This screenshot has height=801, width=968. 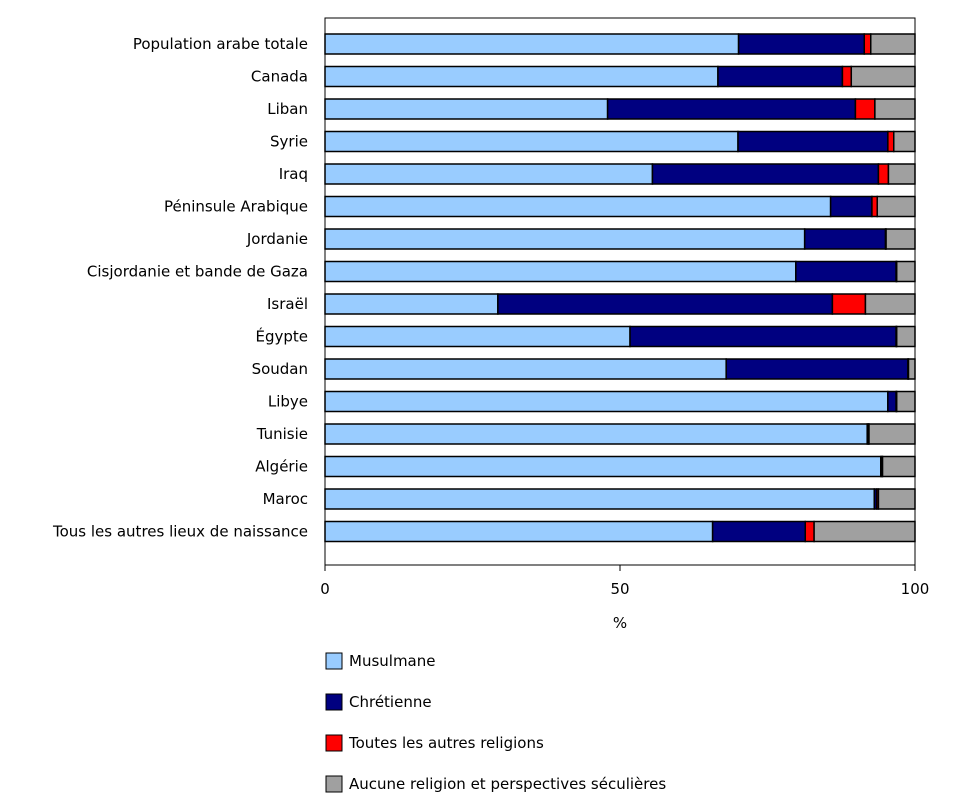 What do you see at coordinates (280, 369) in the screenshot?
I see `category-label: Soudan` at bounding box center [280, 369].